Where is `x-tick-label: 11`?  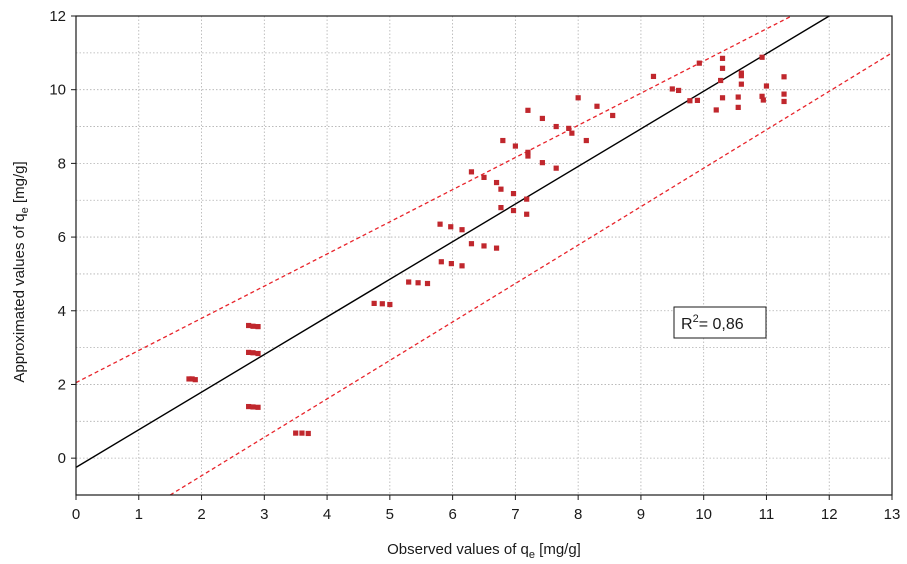
x-tick-label: 11 is located at coordinates (767, 514).